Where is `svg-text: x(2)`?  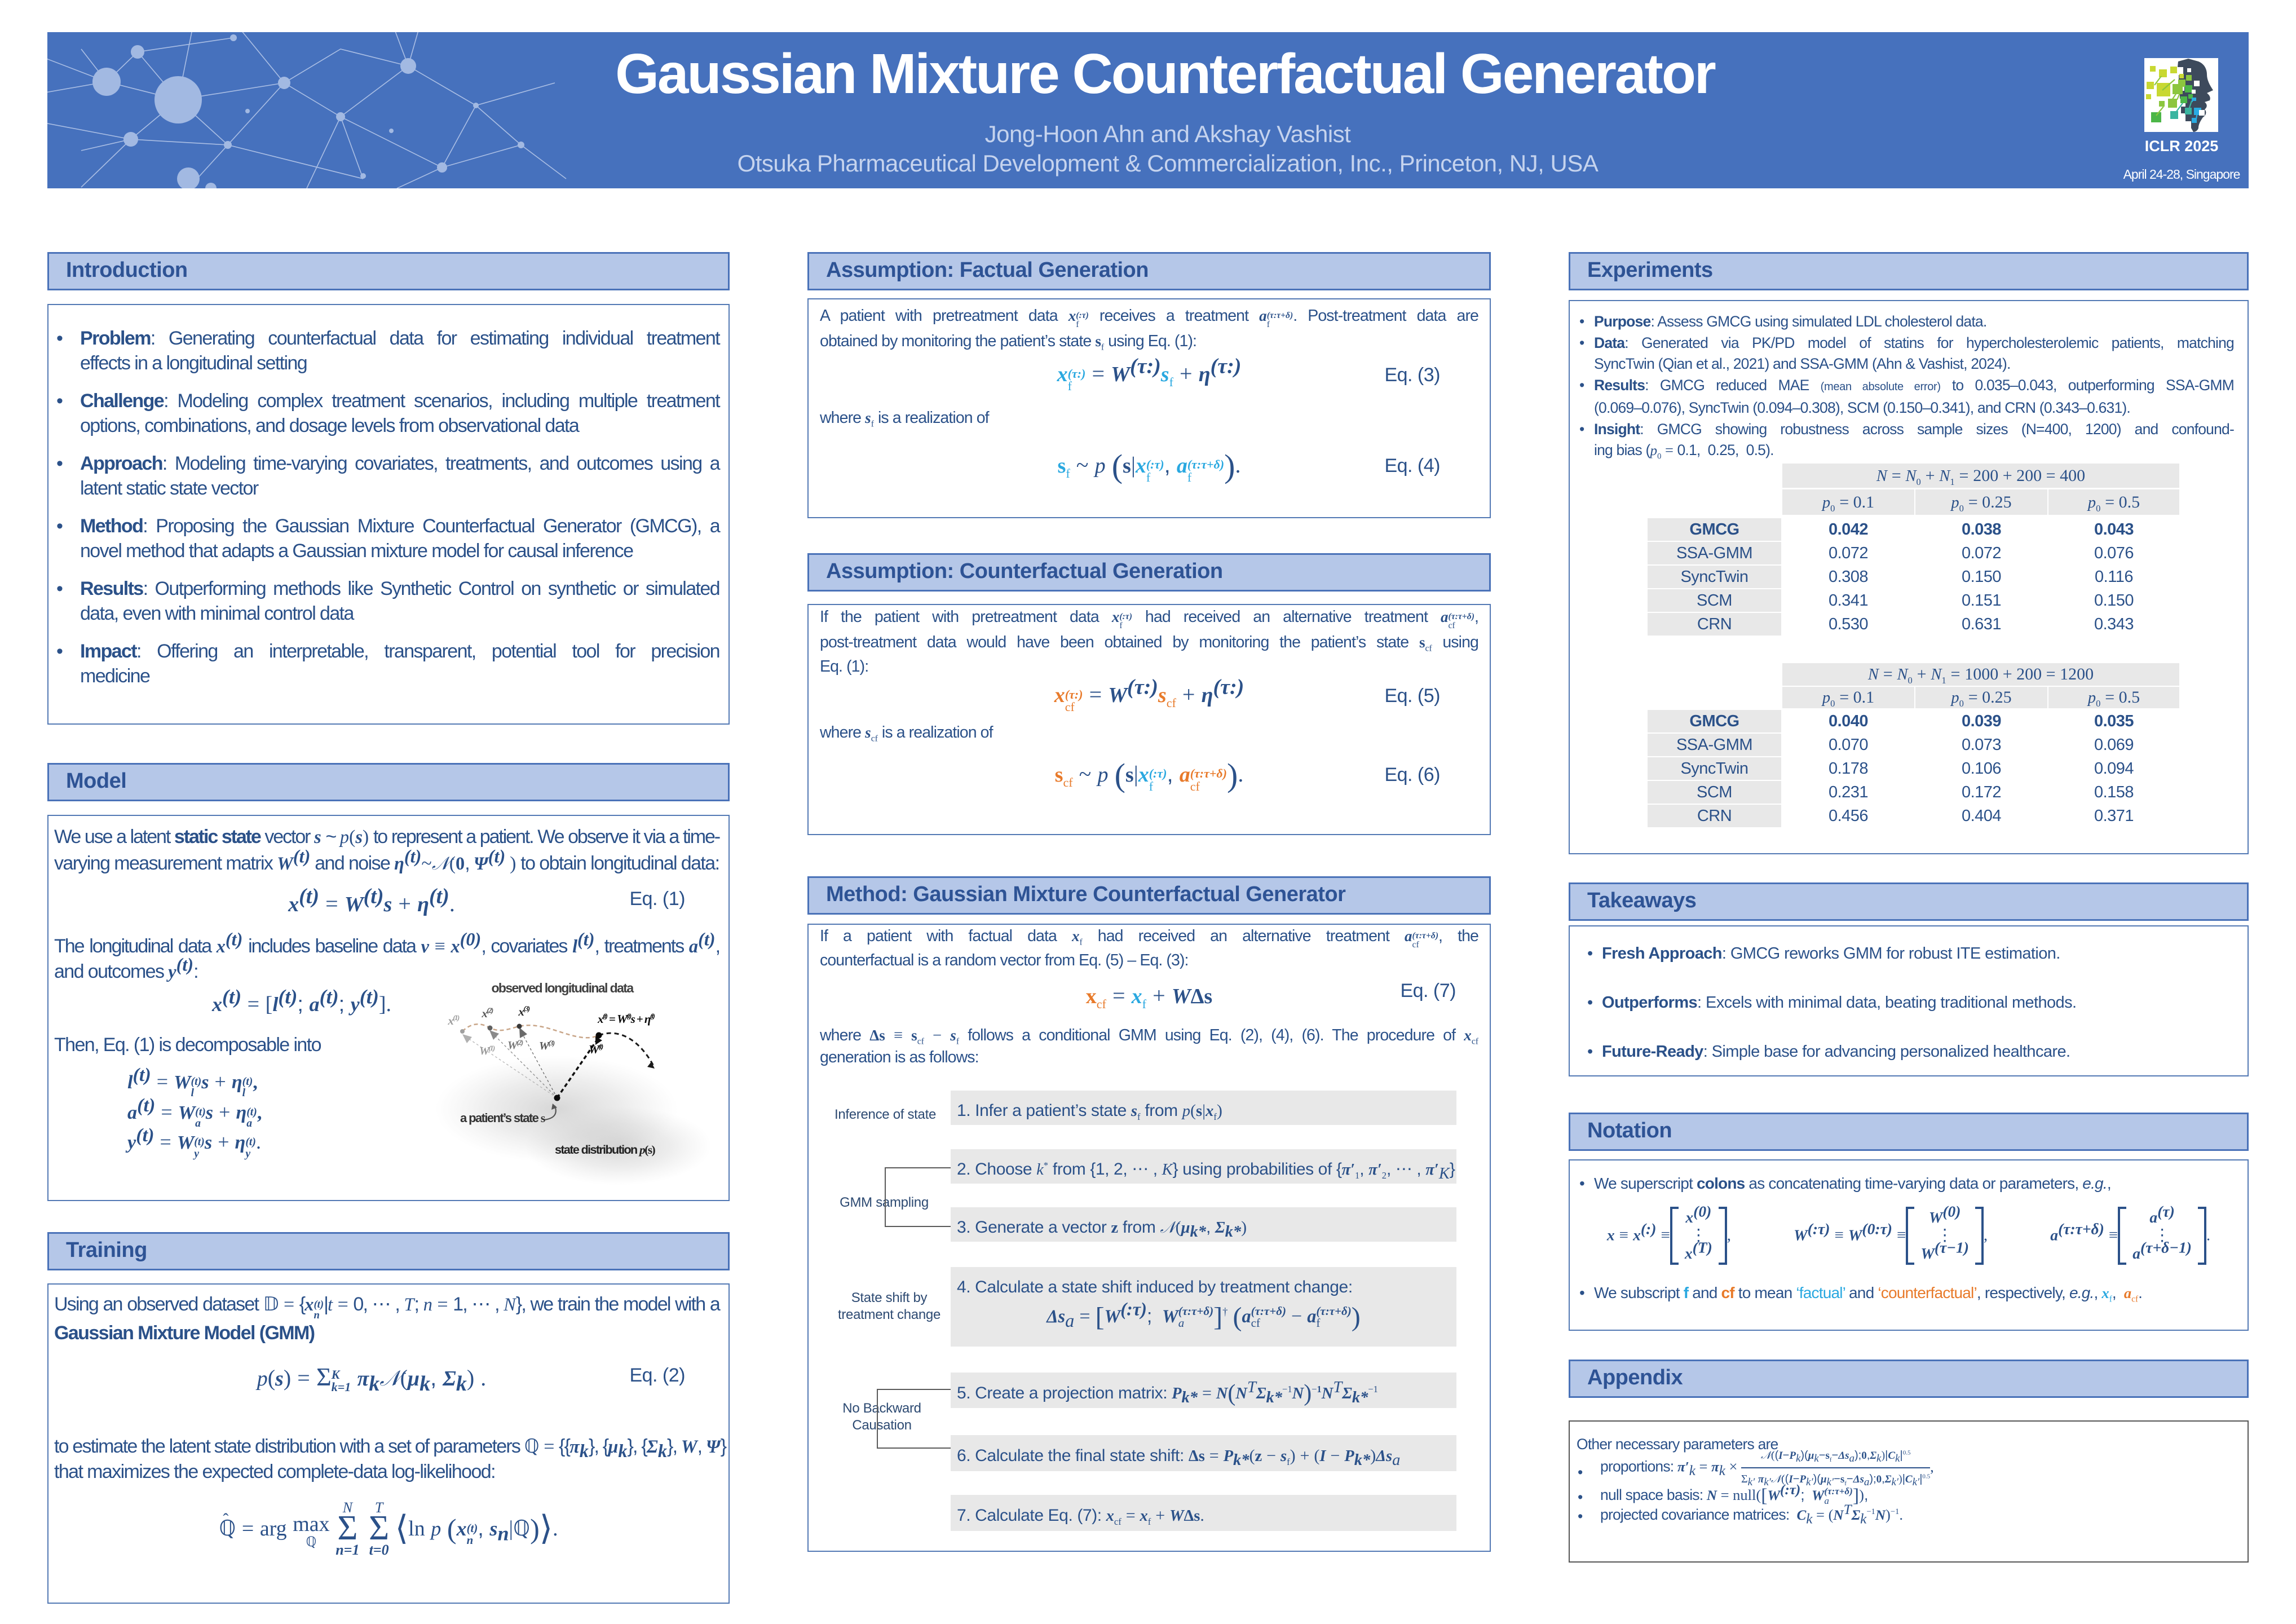 svg-text: x(2) is located at coordinates (487, 1013).